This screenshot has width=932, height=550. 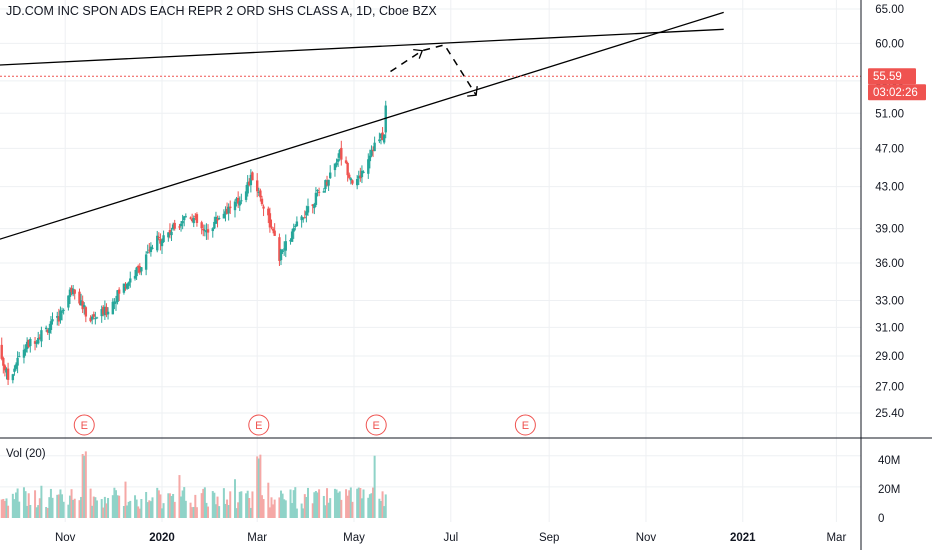 I want to click on price-tick: 33.00, so click(x=889, y=301).